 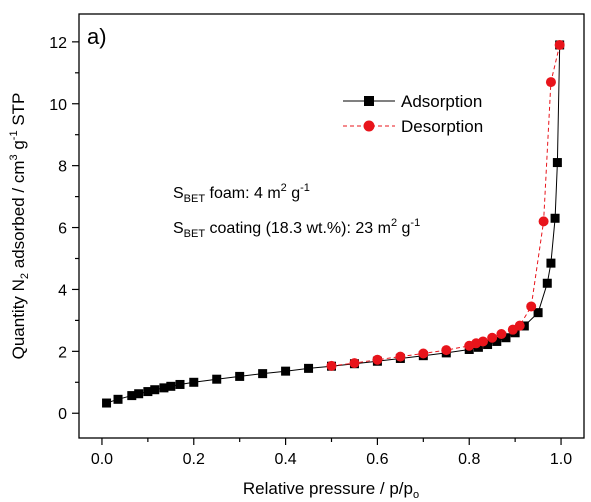 I want to click on legend-desorption-label: Desorption, so click(x=442, y=126).